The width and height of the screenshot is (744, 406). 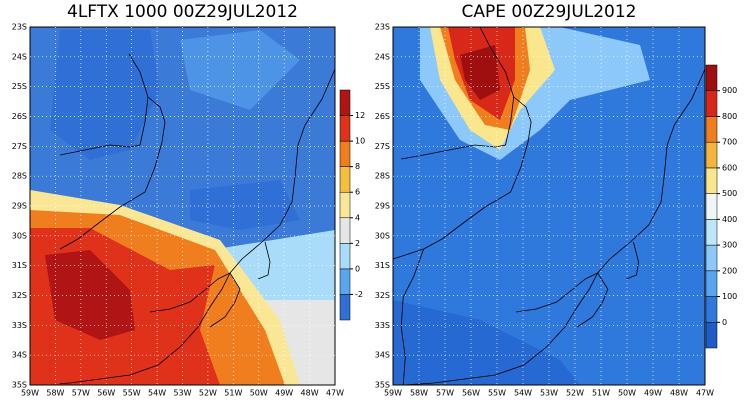 What do you see at coordinates (357, 166) in the screenshot?
I see `colorbar-label: 8` at bounding box center [357, 166].